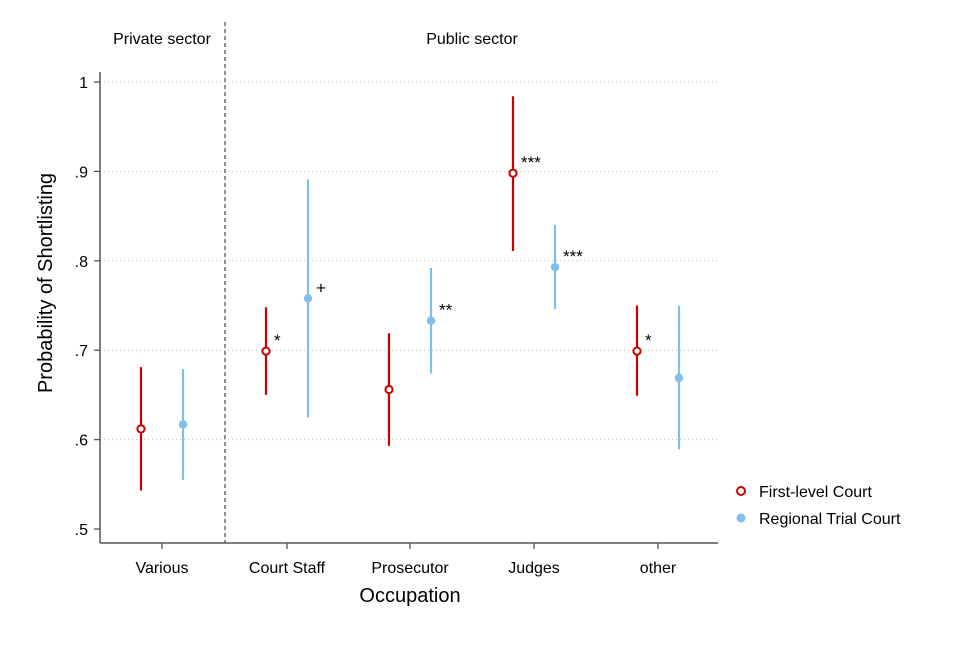 Image resolution: width=960 pixels, height=646 pixels. What do you see at coordinates (81, 172) in the screenshot?
I see `y-tick-label: .9` at bounding box center [81, 172].